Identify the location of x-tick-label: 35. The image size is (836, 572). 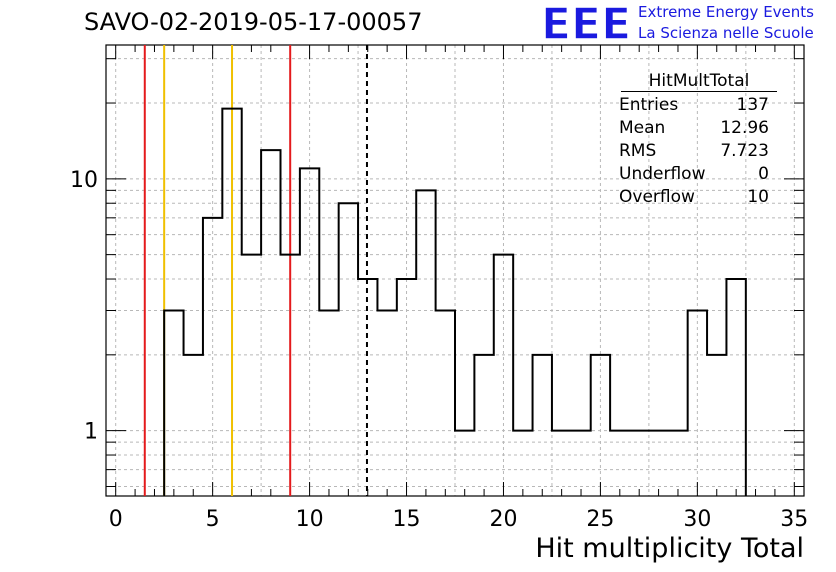
(794, 519).